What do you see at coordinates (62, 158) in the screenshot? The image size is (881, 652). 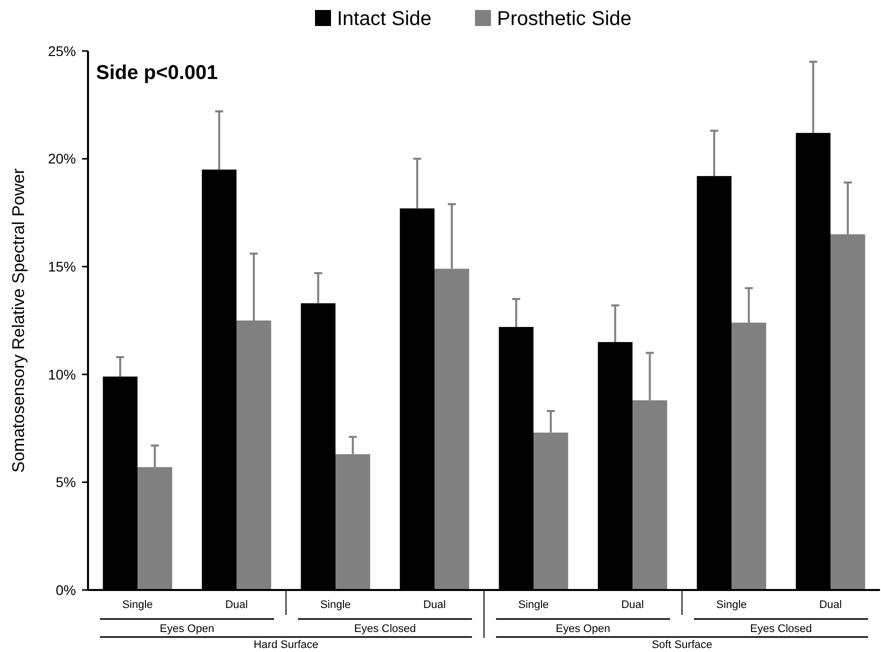 I see `y-tick-label: 20%` at bounding box center [62, 158].